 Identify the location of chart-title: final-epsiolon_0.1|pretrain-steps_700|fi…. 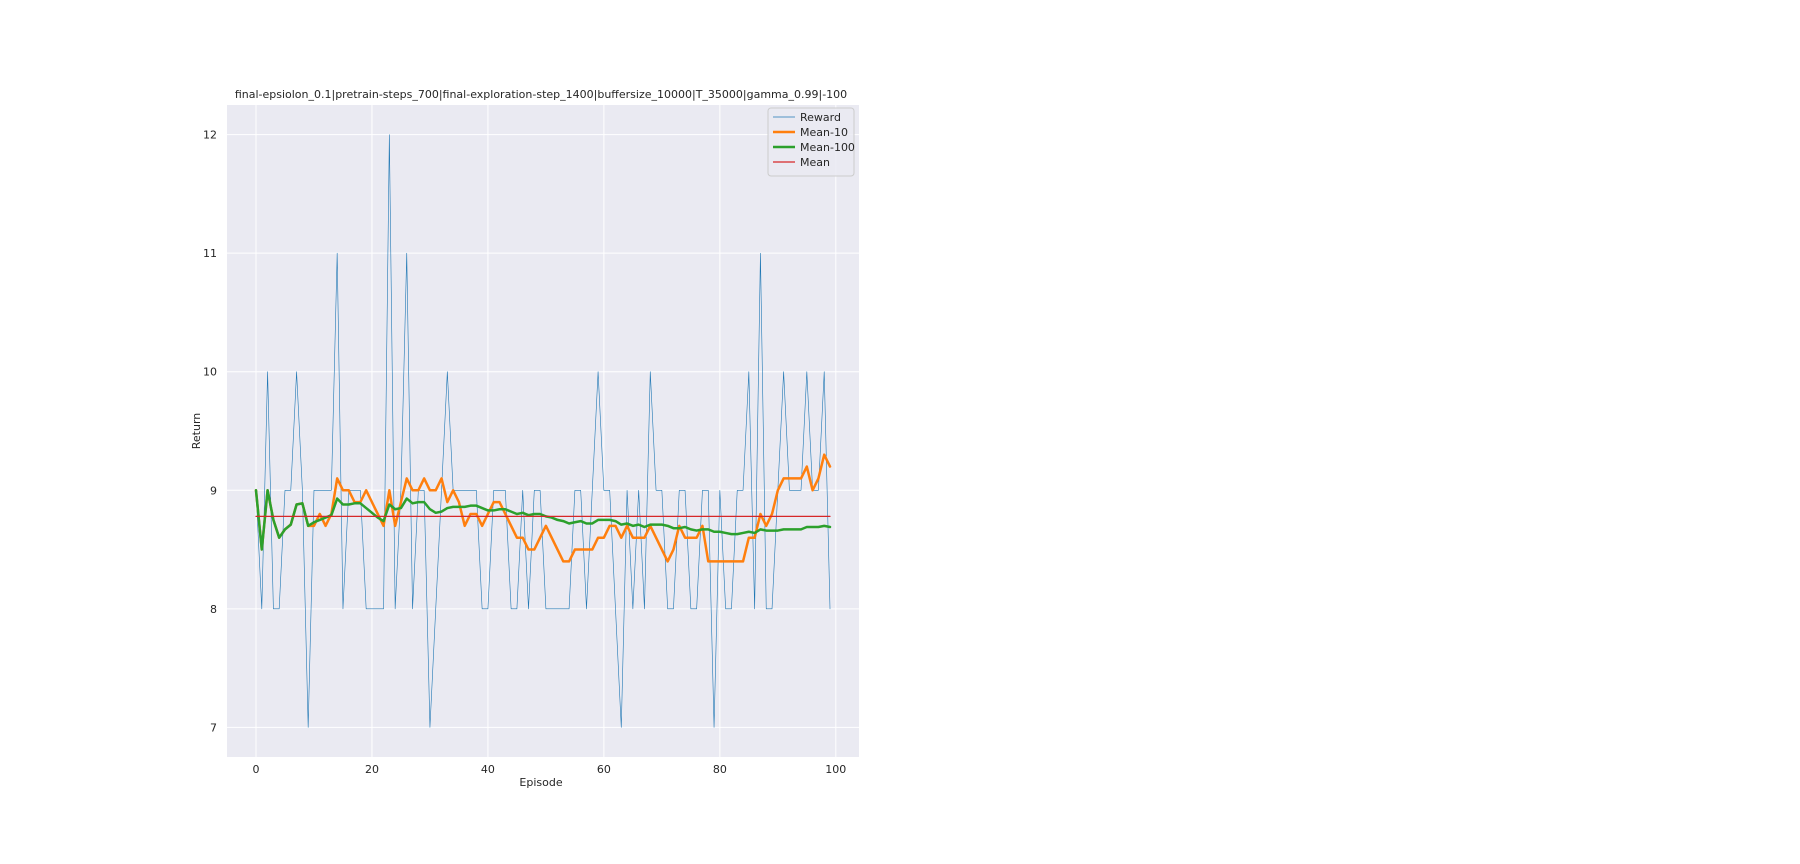
(541, 94).